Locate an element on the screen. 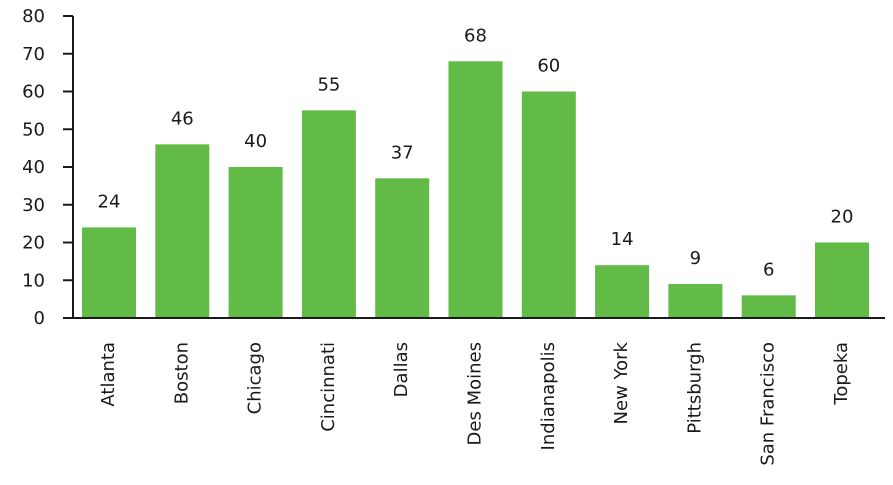  data-label: 6 is located at coordinates (768, 269).